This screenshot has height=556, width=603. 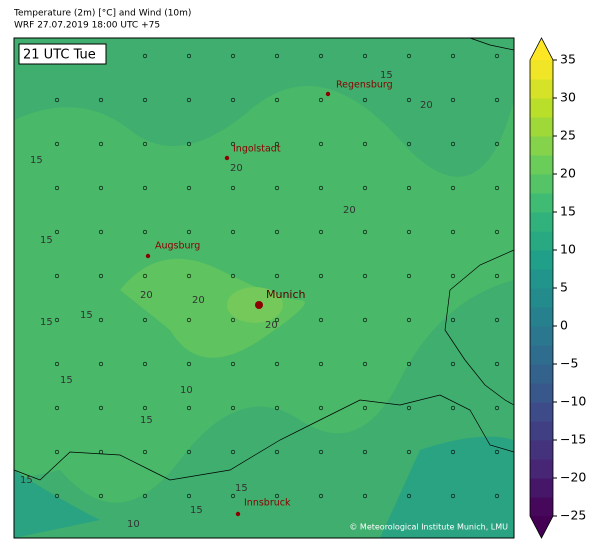 What do you see at coordinates (568, 173) in the screenshot?
I see `colorbar-tick-label: 20` at bounding box center [568, 173].